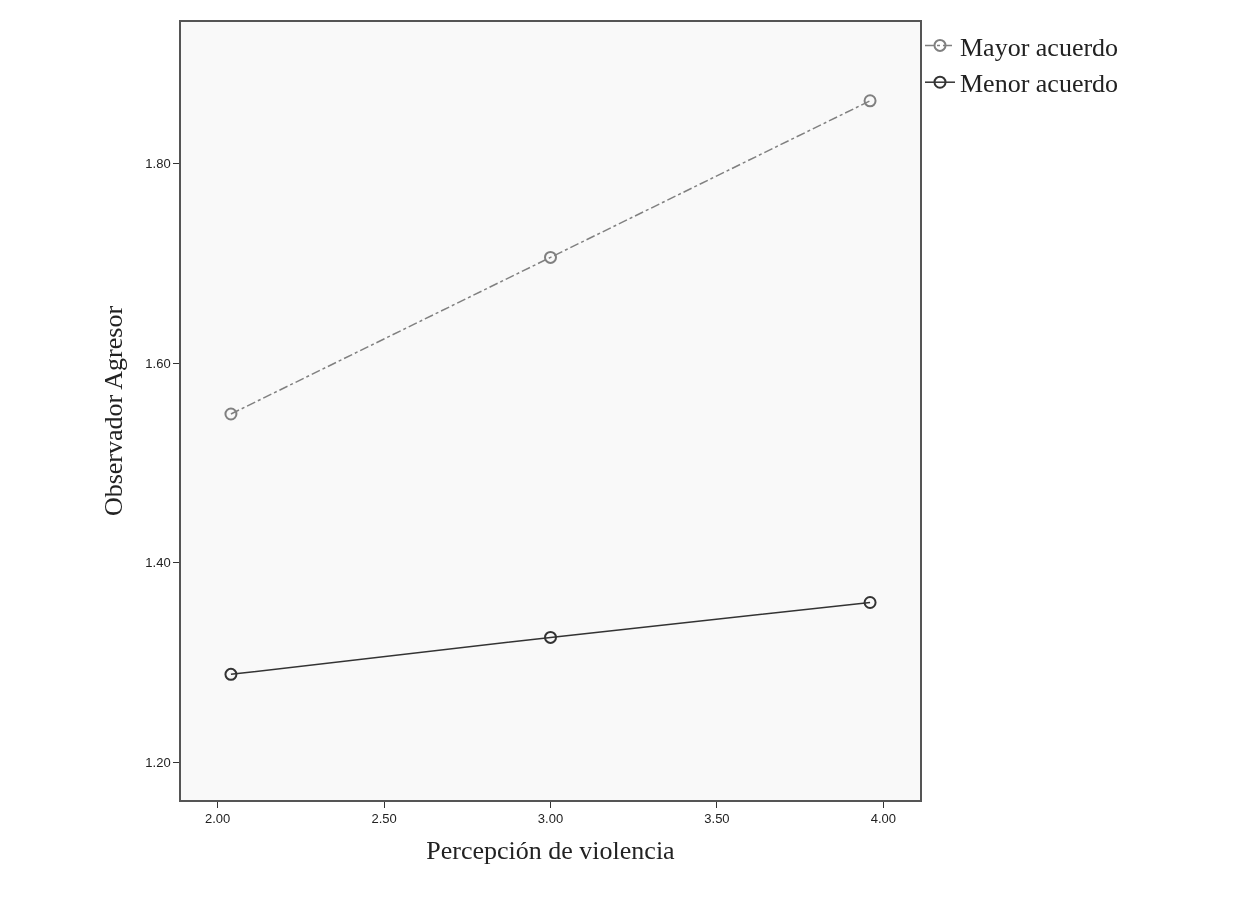 This screenshot has width=1235, height=907. Describe the element at coordinates (158, 762) in the screenshot. I see `y-tick-label: 1.20` at that location.